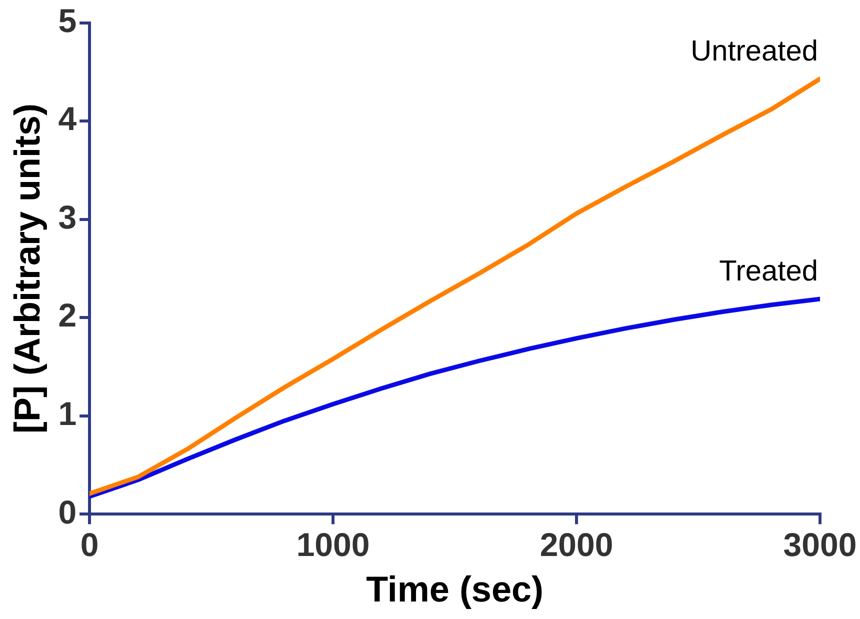  Describe the element at coordinates (67, 315) in the screenshot. I see `y-tick-label: 2` at that location.